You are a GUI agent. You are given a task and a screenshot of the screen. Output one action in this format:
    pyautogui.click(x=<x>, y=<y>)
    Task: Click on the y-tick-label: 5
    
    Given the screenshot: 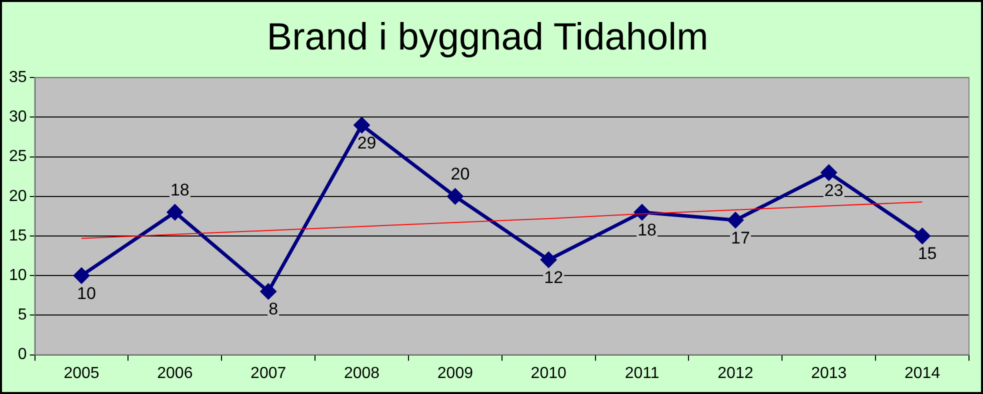 What is the action you would take?
    pyautogui.click(x=22, y=315)
    